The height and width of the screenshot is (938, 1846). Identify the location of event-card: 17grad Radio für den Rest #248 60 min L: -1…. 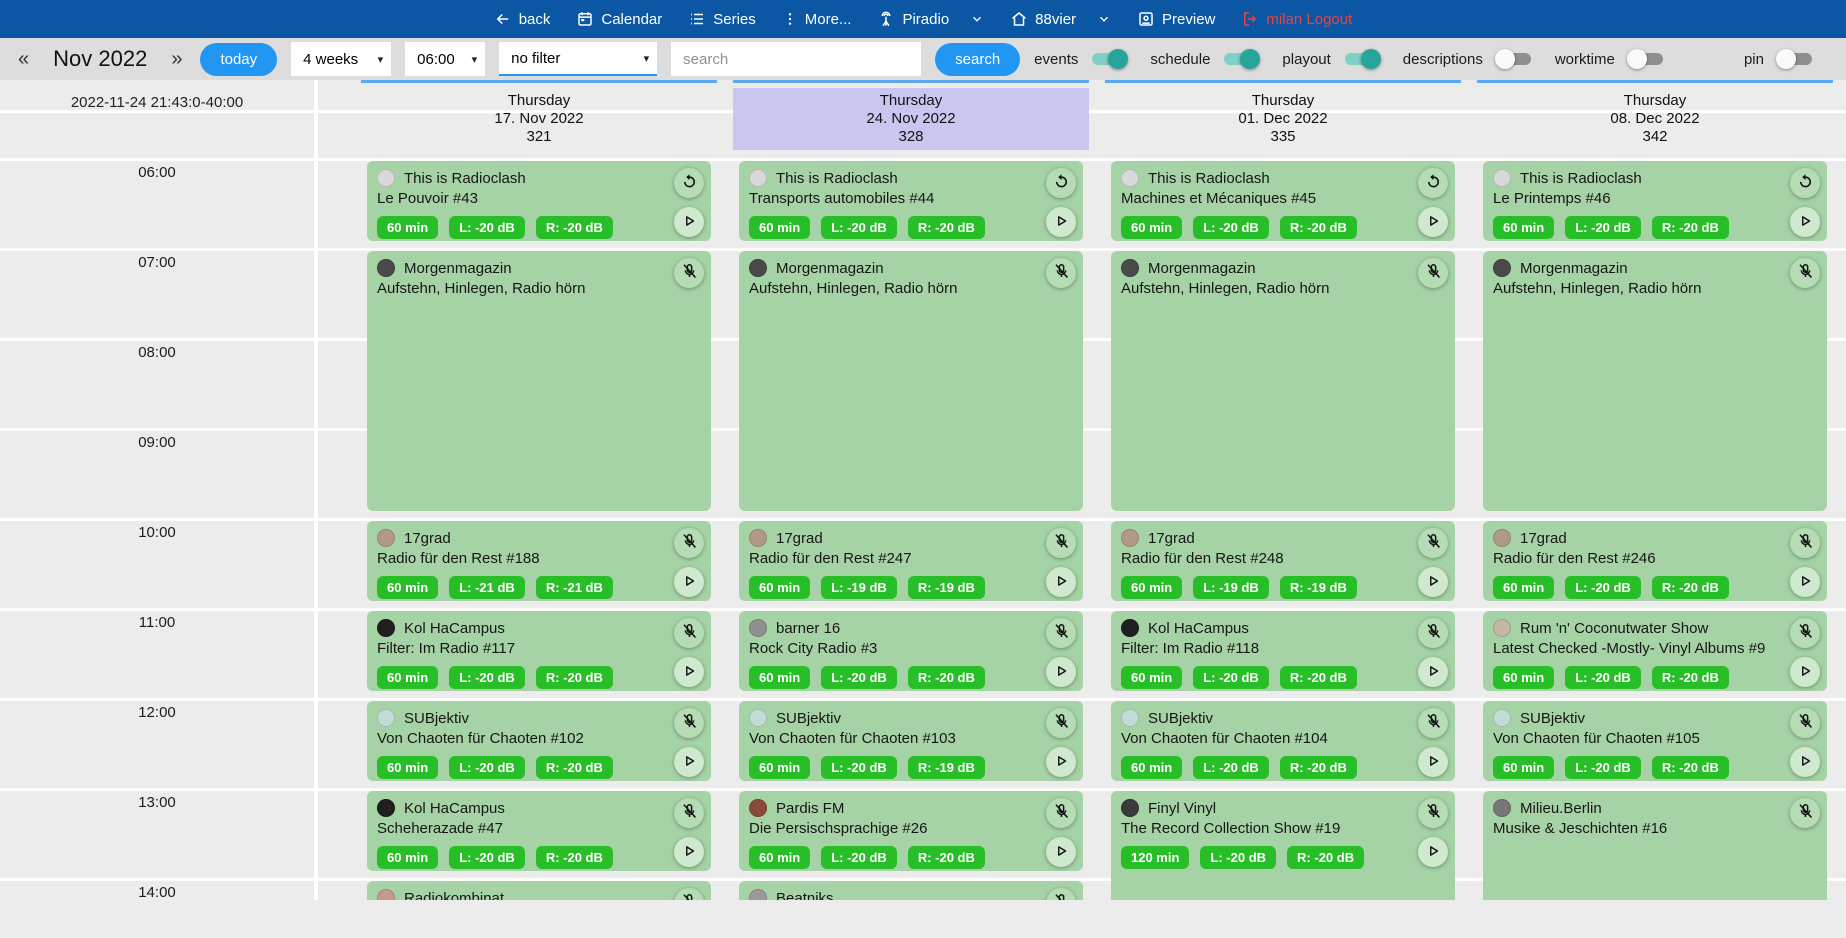
(1283, 561).